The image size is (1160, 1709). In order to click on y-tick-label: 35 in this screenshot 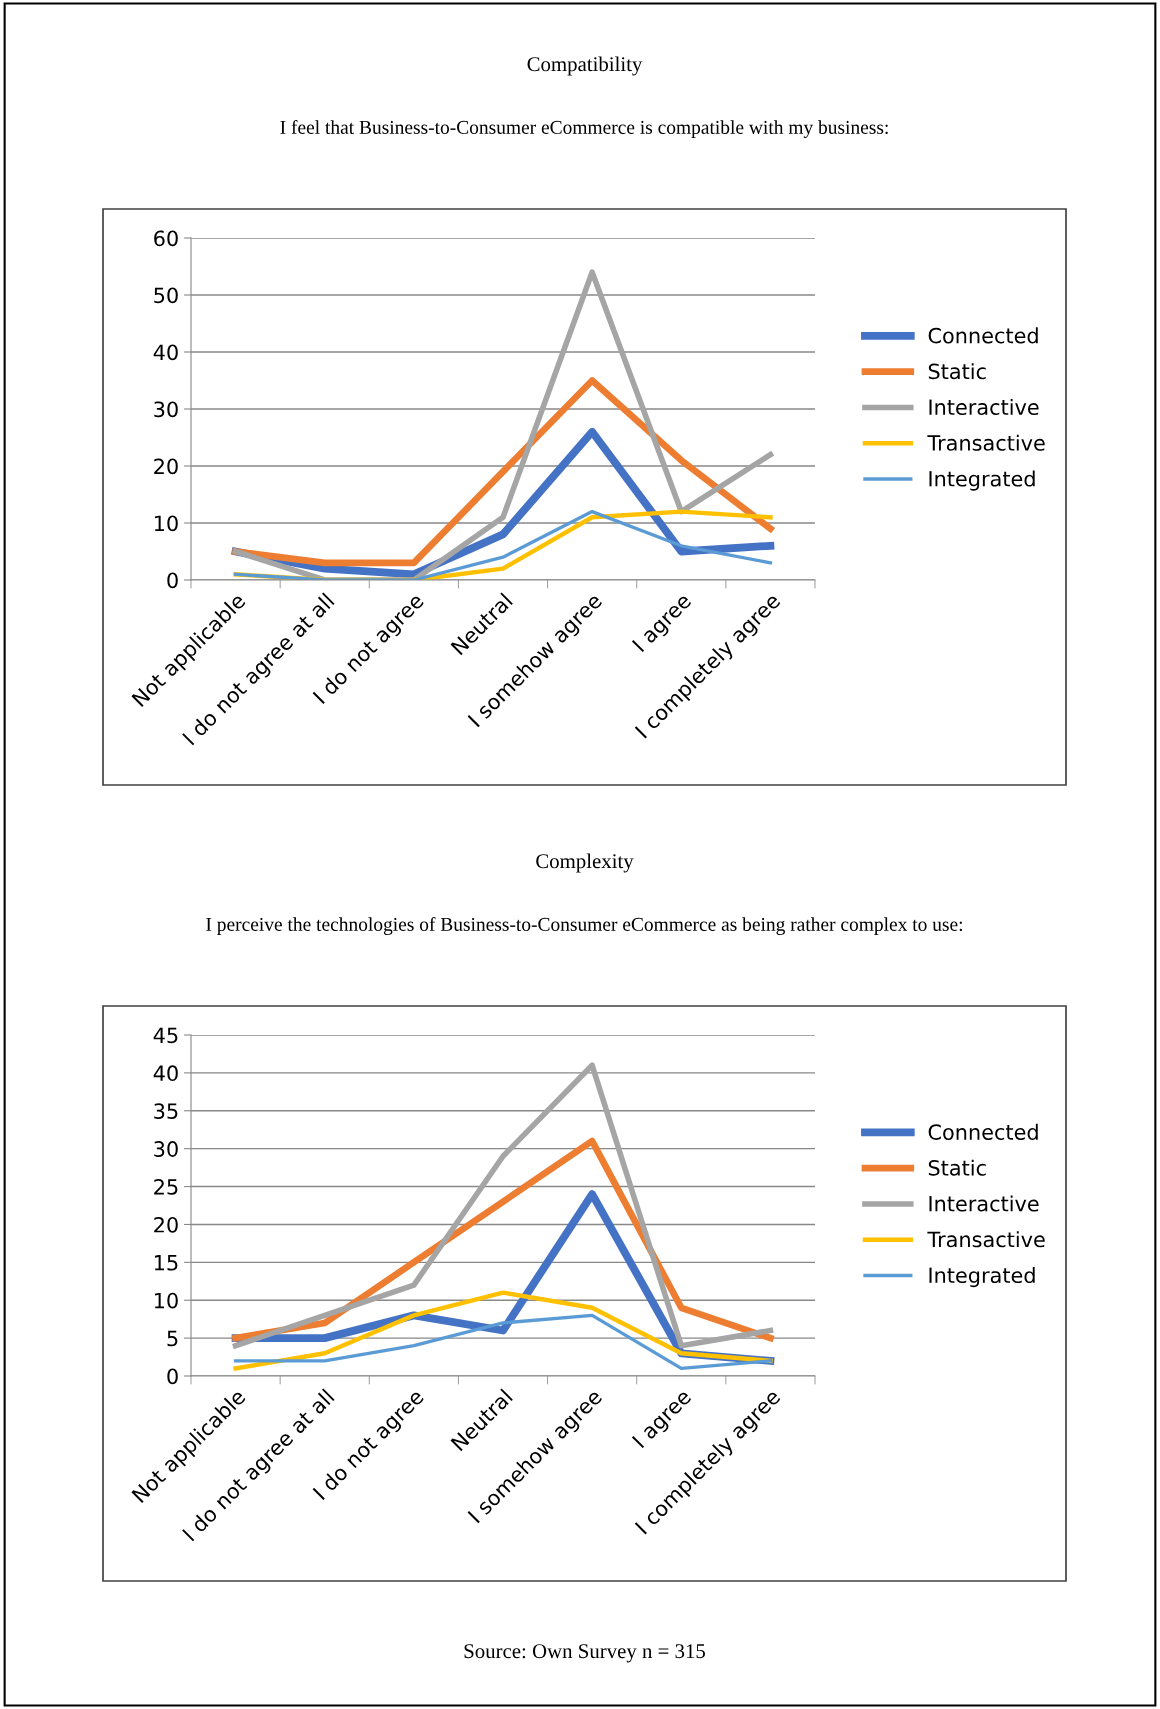, I will do `click(166, 1111)`.